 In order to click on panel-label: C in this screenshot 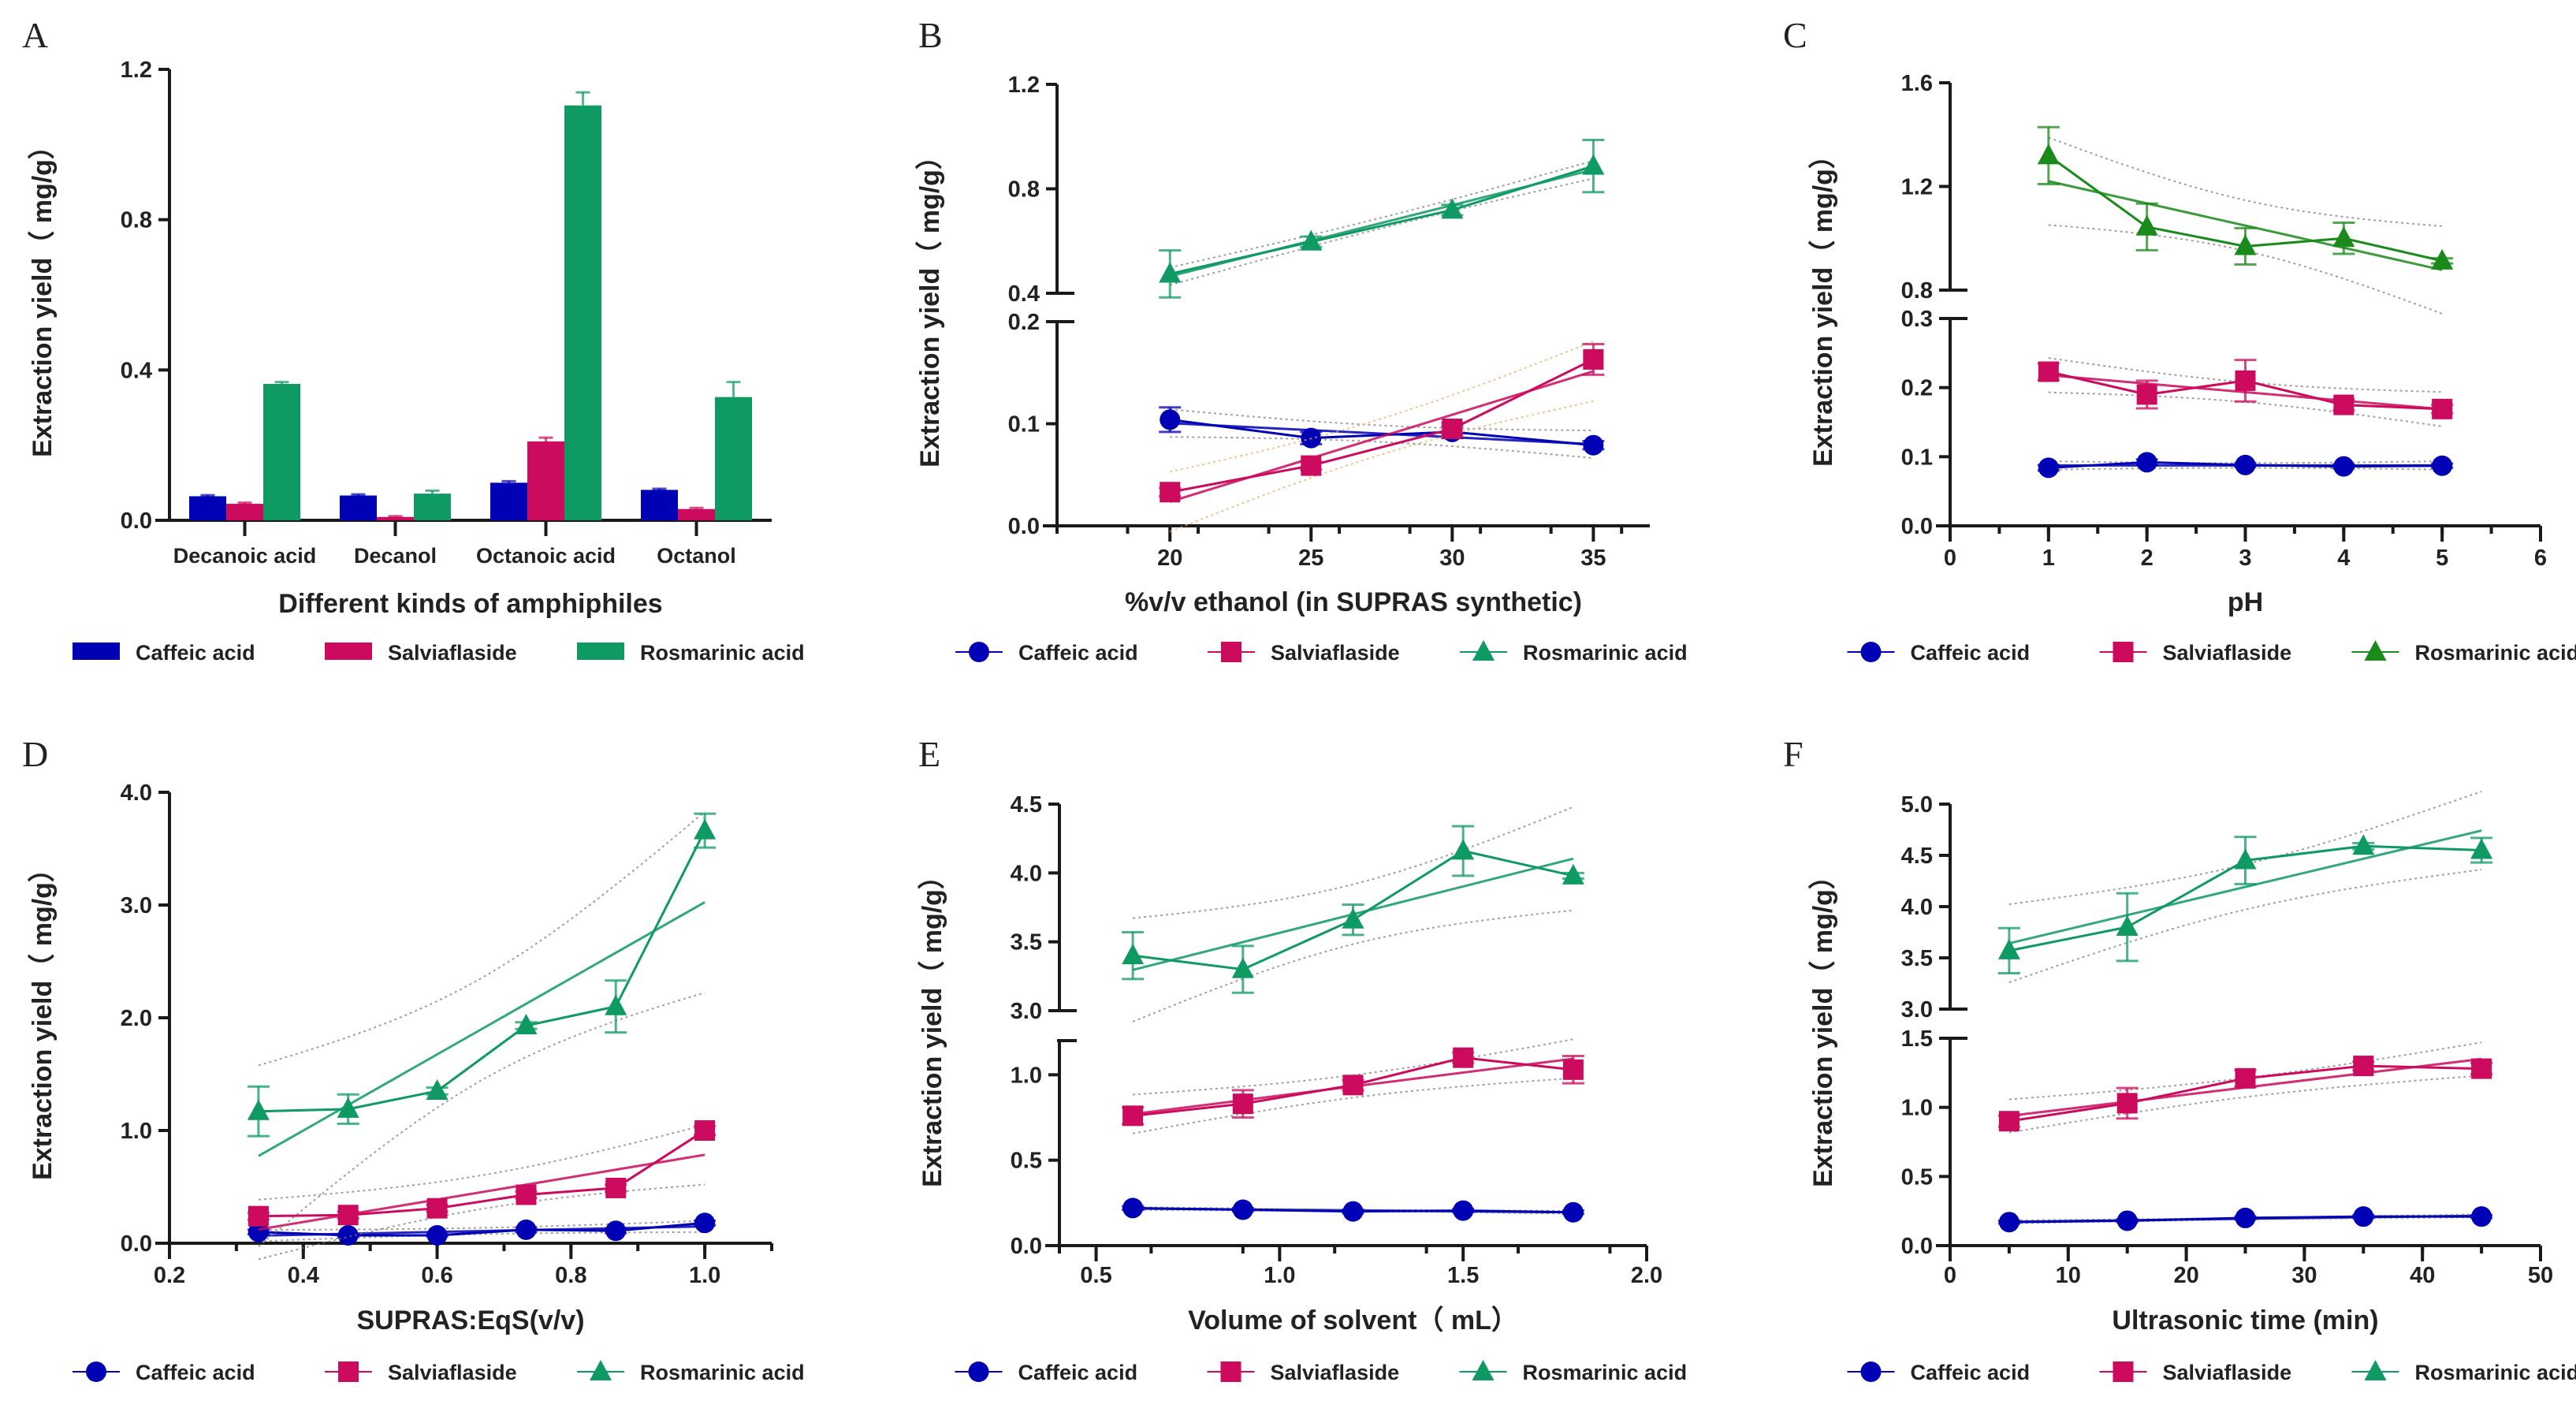, I will do `click(1795, 35)`.